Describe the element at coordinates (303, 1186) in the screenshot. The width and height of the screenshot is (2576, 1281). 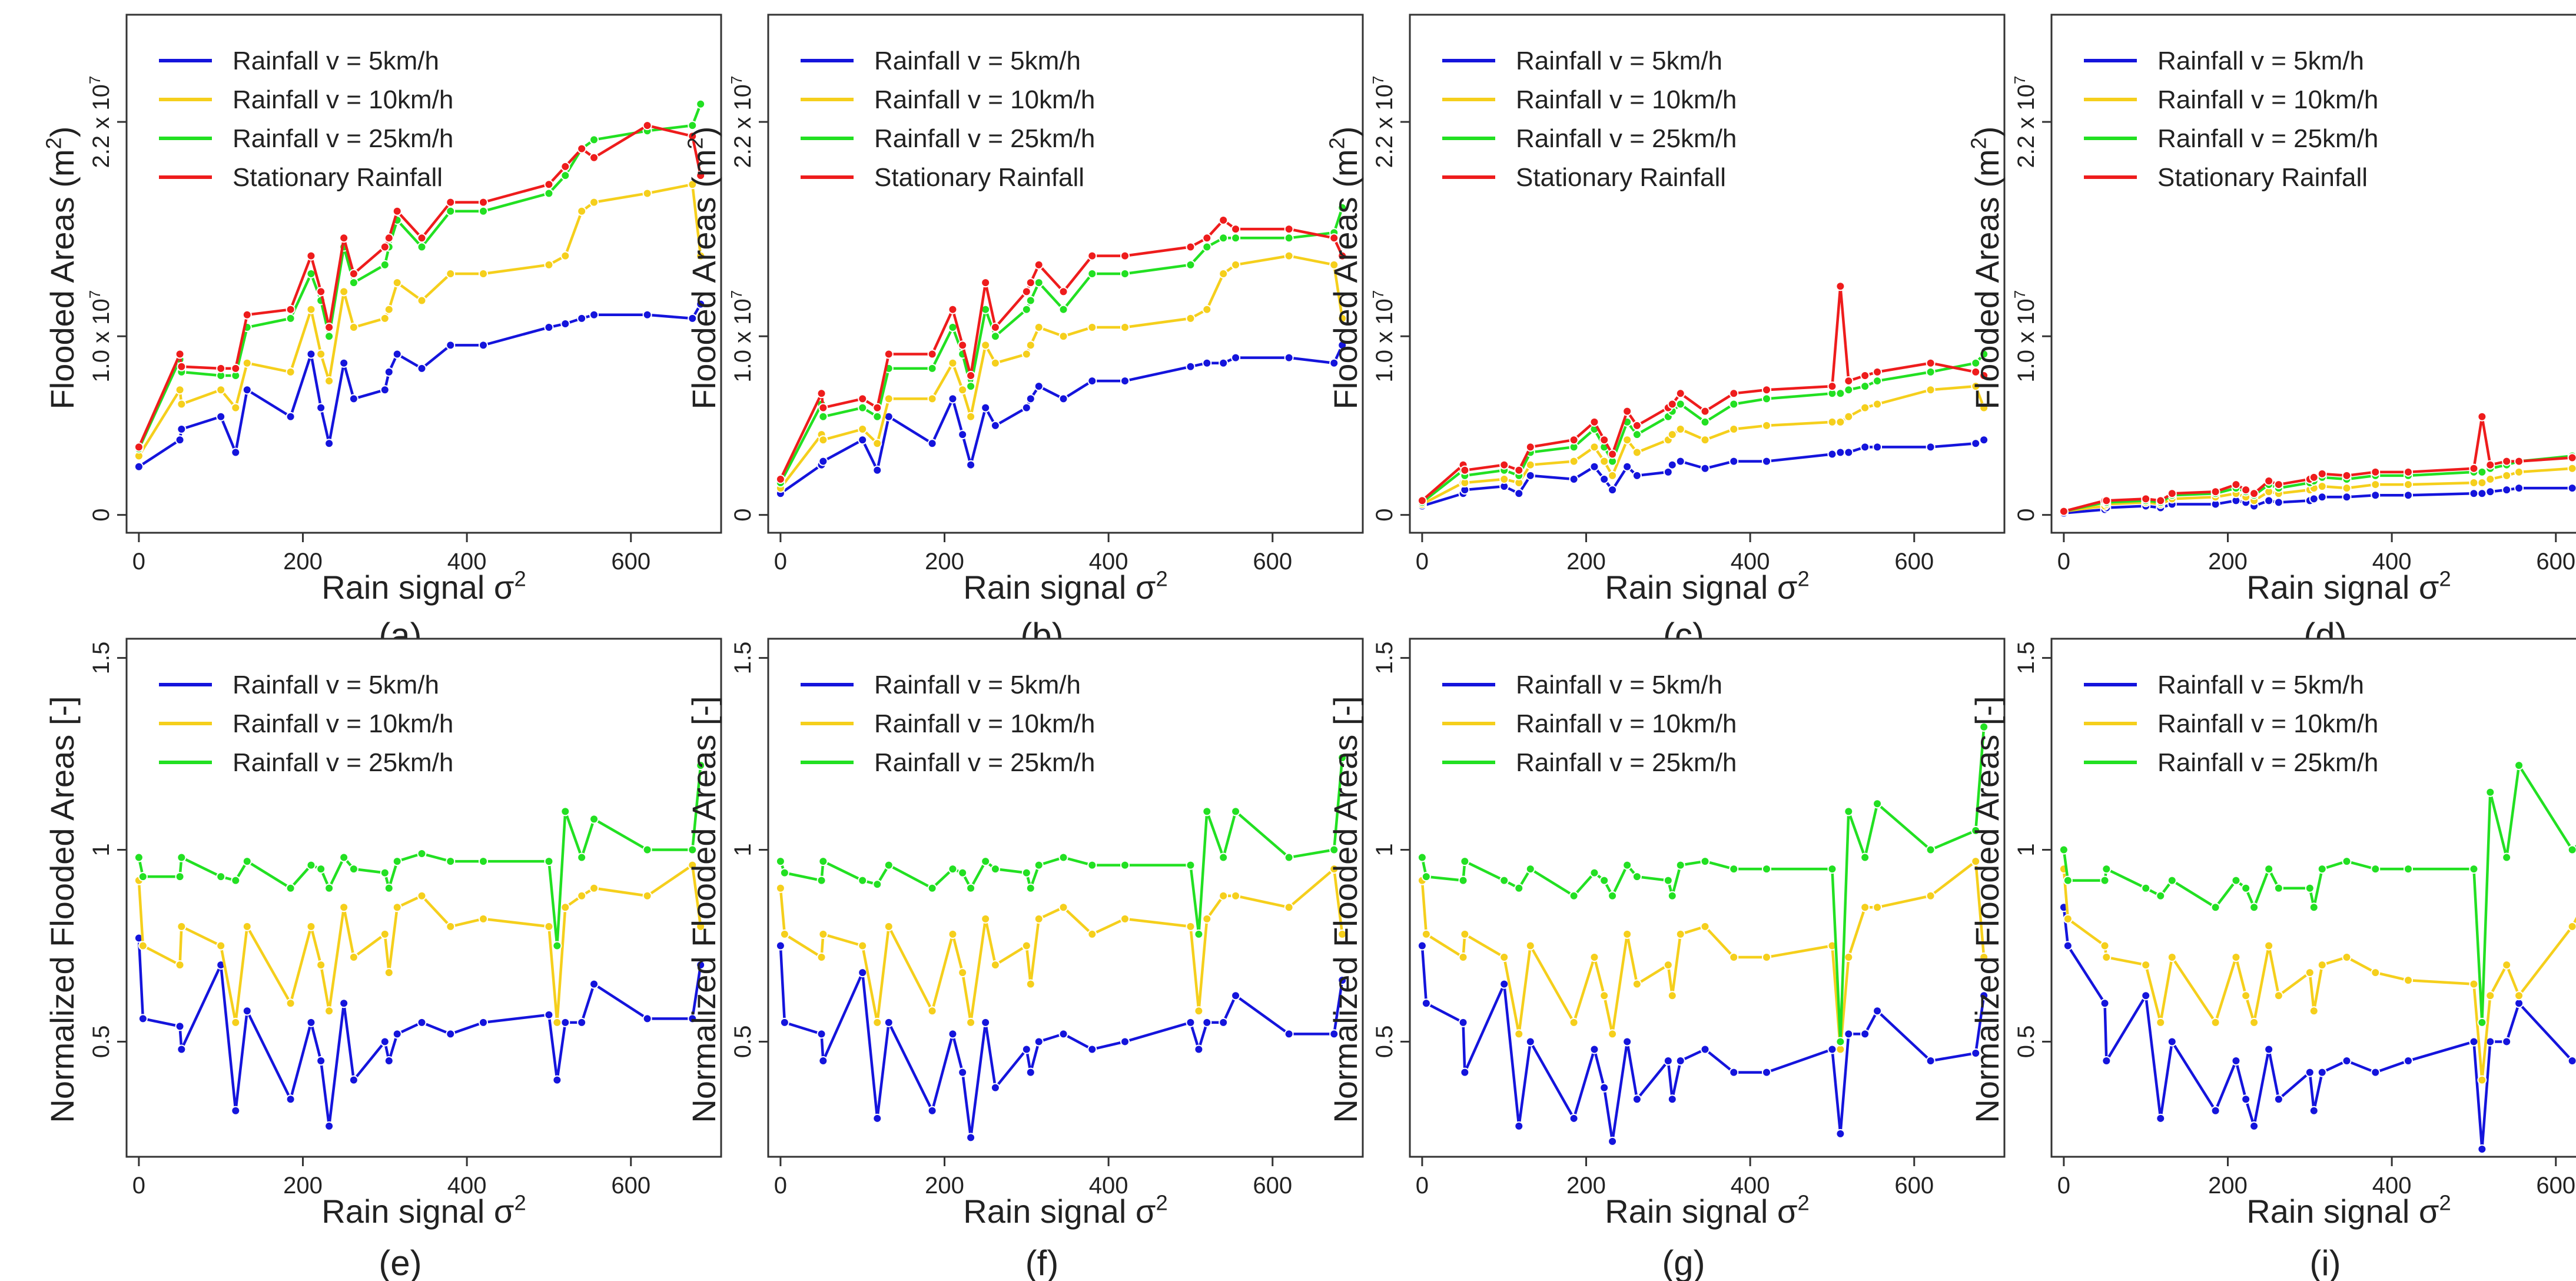
I see `x-tick-label: 200` at that location.